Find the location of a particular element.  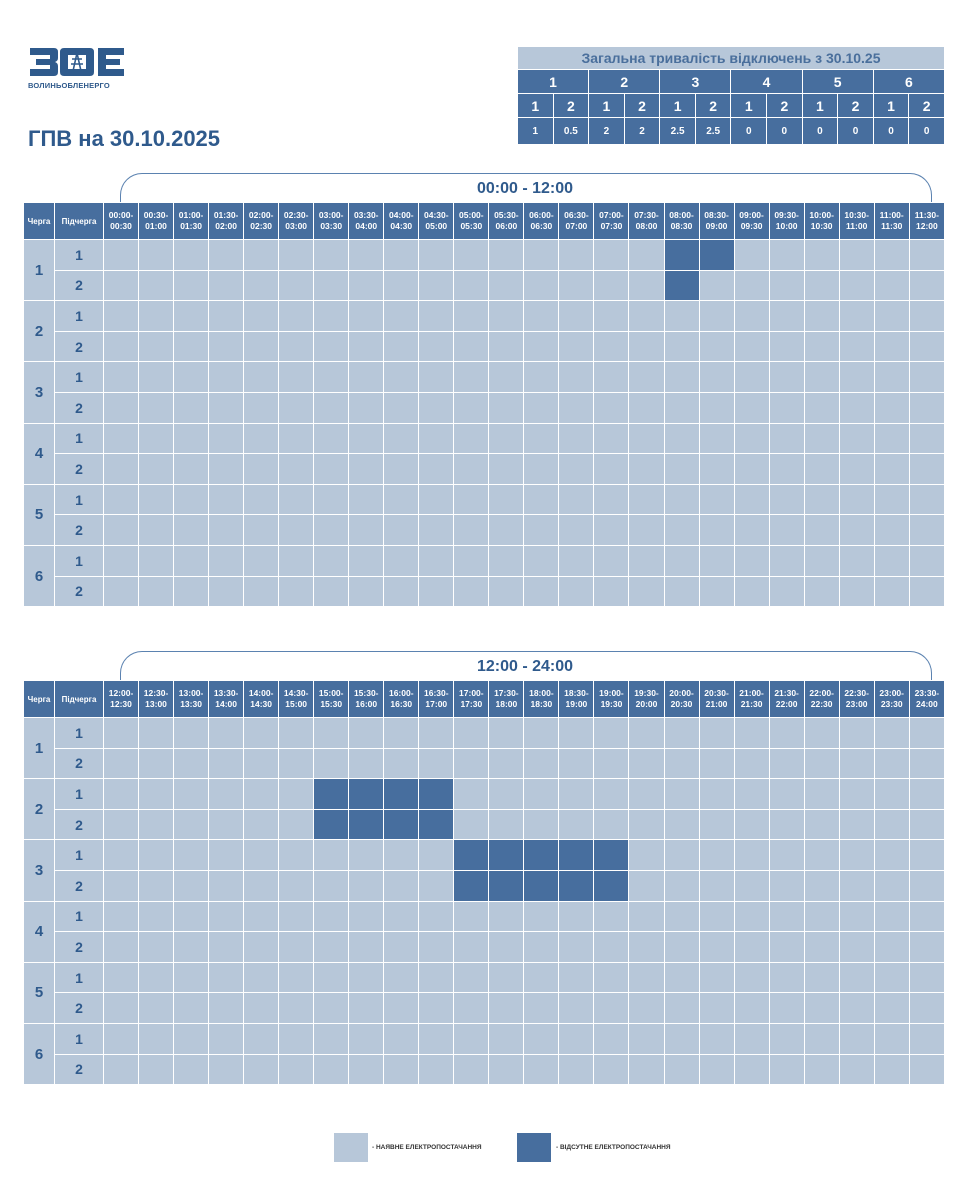

time-slot-header: 21:30-22:00 is located at coordinates (786, 699).